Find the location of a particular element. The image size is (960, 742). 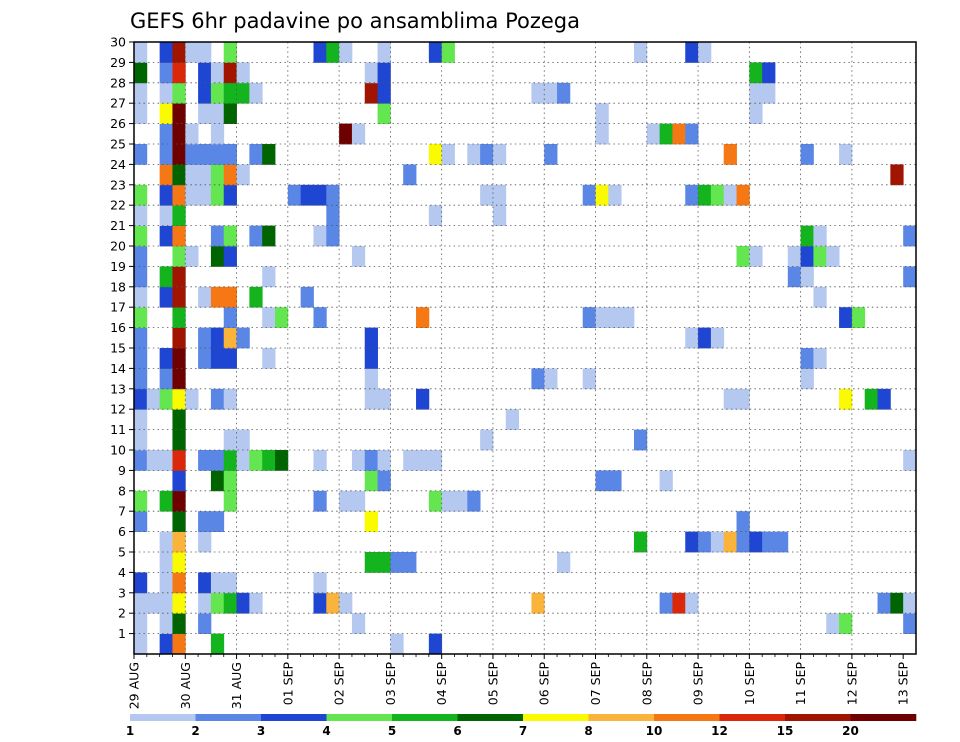

x-tick-label: 13 SEP is located at coordinates (903, 684).